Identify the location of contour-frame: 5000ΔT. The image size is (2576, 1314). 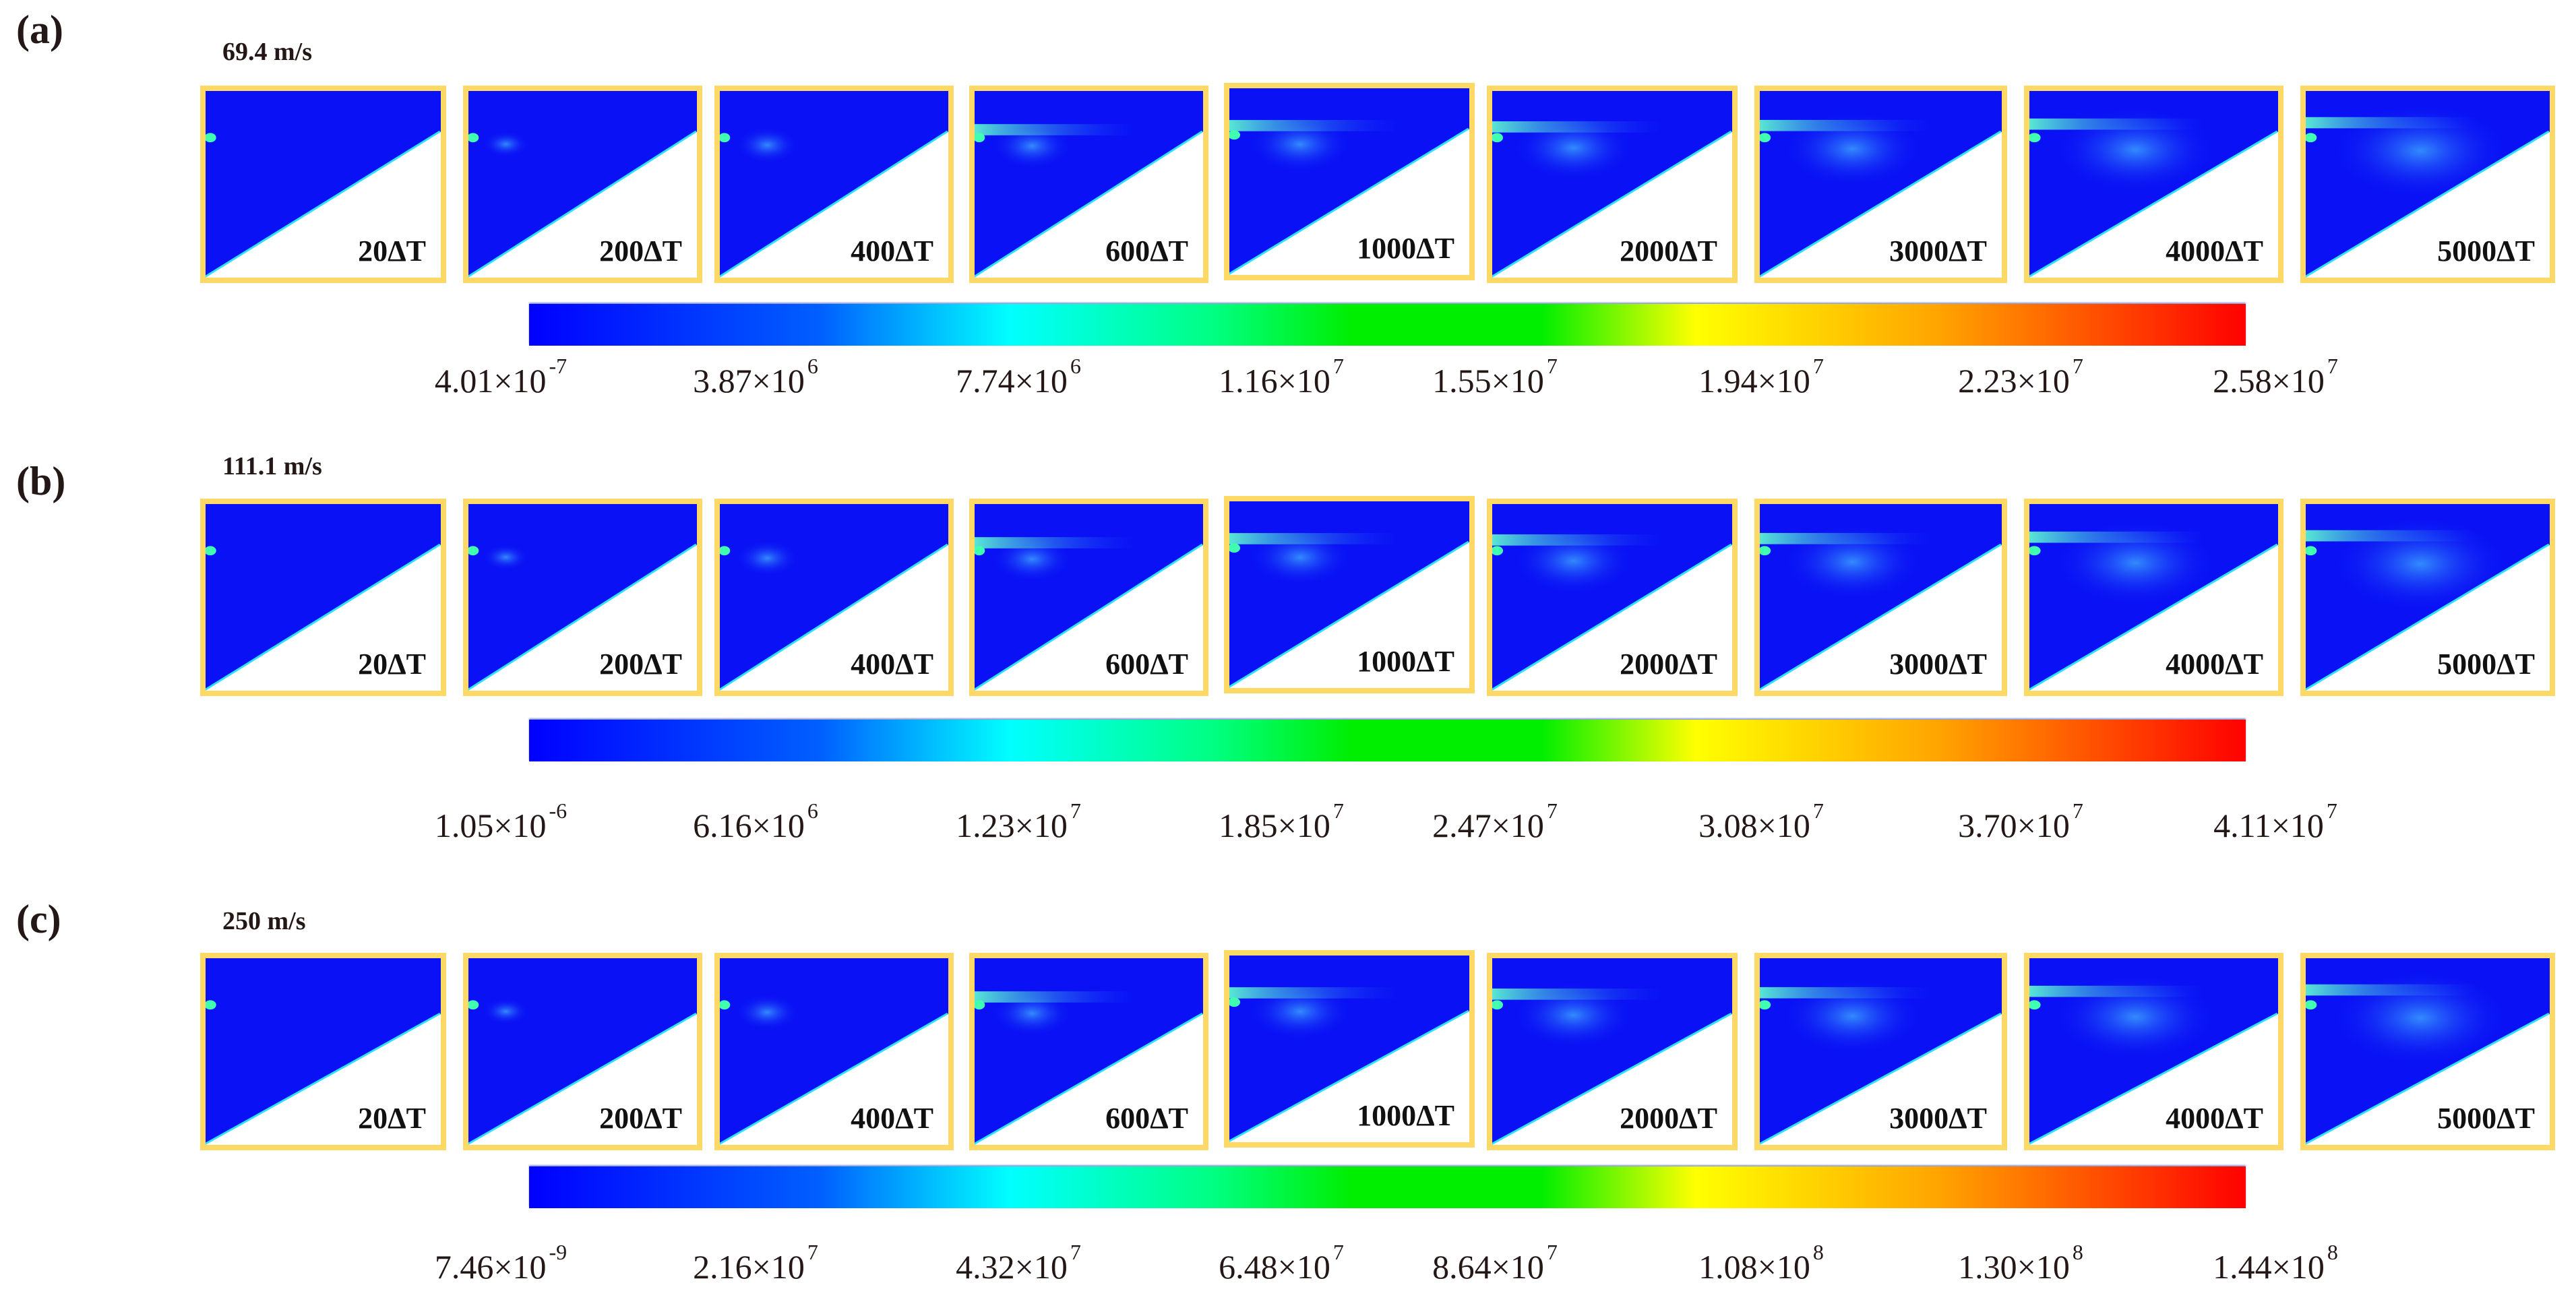
(2427, 597).